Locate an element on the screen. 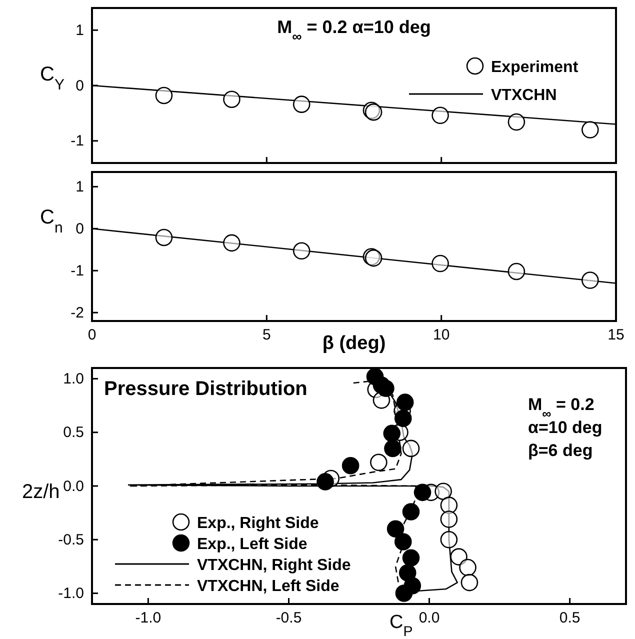 The width and height of the screenshot is (635, 639). y-tick-label: -1.0 is located at coordinates (71, 593).